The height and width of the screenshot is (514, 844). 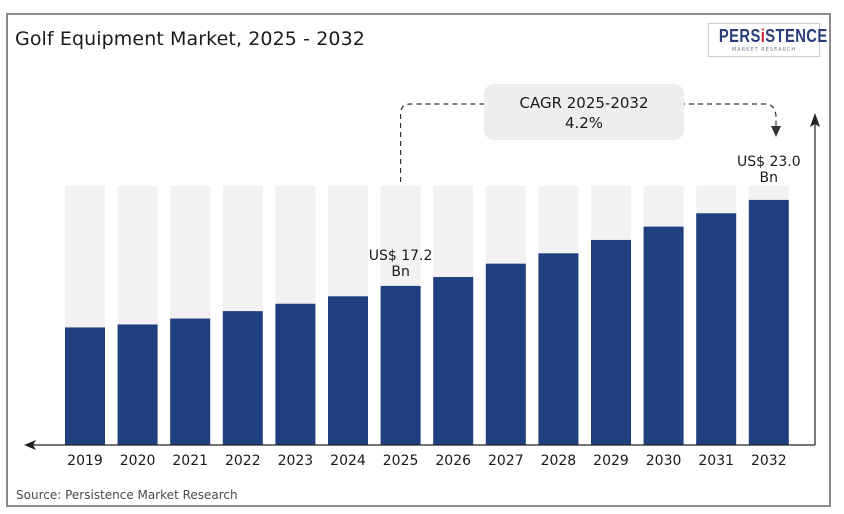 What do you see at coordinates (764, 50) in the screenshot?
I see `logo-subtitle: MARKET RESEARCH` at bounding box center [764, 50].